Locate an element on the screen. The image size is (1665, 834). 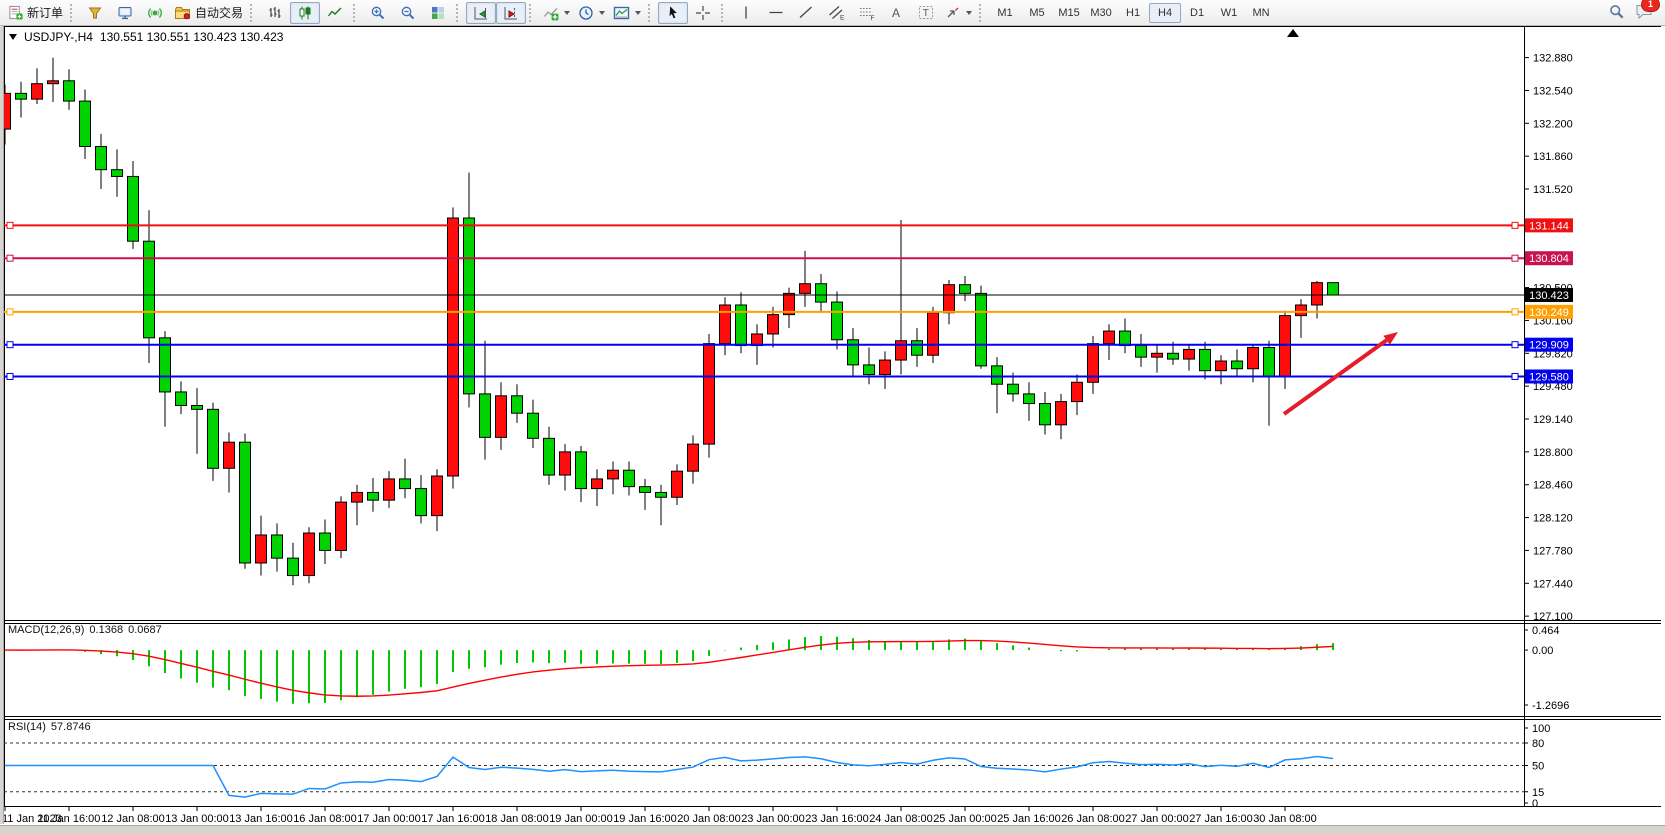
price-label-130.804: 130.804 is located at coordinates (1549, 259).